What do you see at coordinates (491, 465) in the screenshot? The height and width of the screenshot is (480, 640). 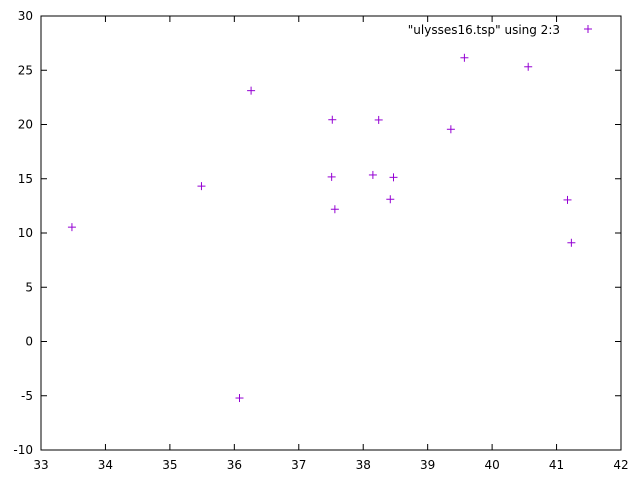 I see `x-tick-label: 40` at bounding box center [491, 465].